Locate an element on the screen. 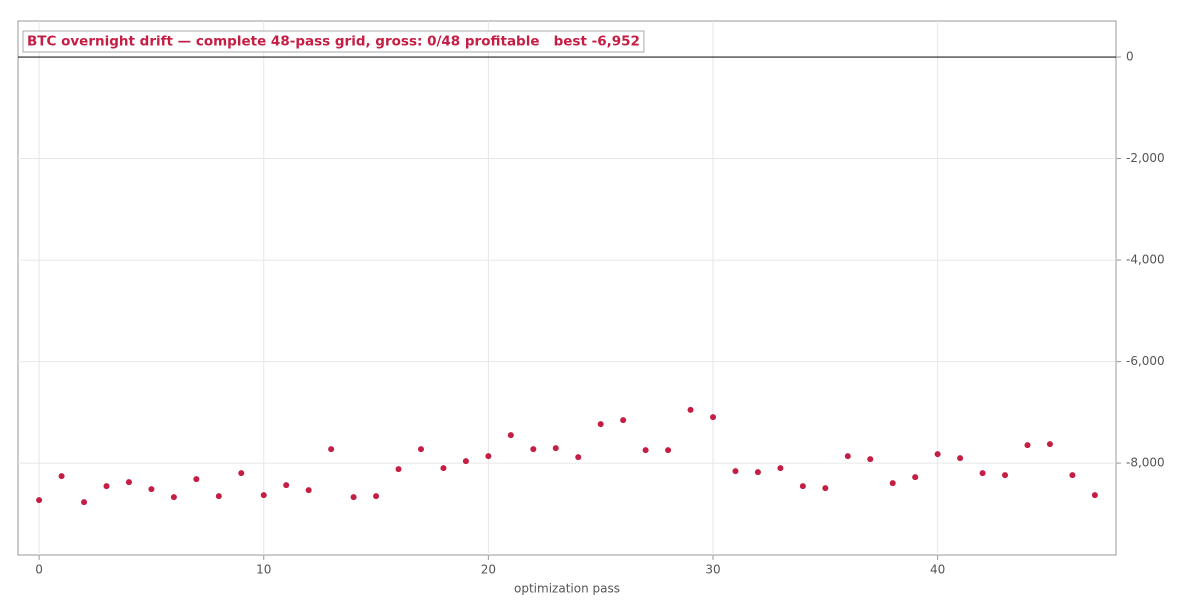  x-tick-label: 10 is located at coordinates (263, 570).